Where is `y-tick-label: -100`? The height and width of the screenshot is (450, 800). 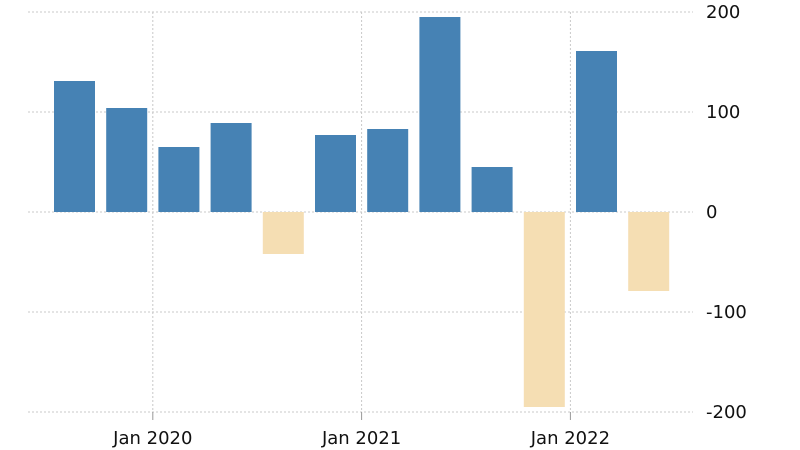 y-tick-label: -100 is located at coordinates (726, 312).